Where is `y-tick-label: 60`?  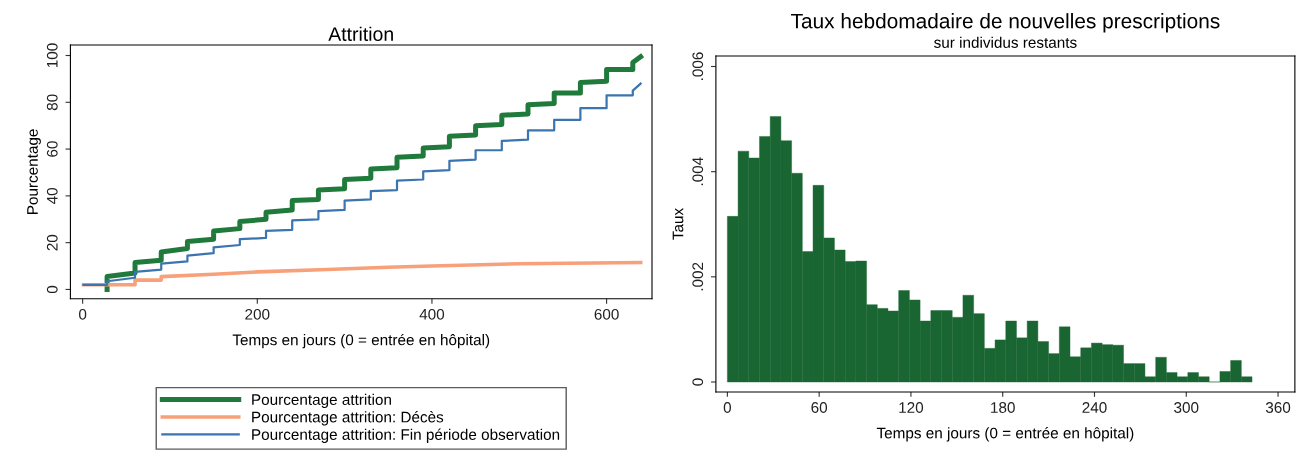 y-tick-label: 60 is located at coordinates (52, 149).